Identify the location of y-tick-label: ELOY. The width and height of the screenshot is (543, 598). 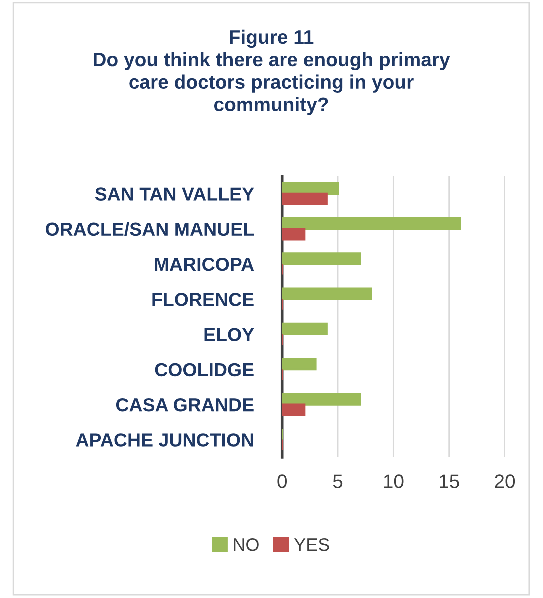
(229, 335).